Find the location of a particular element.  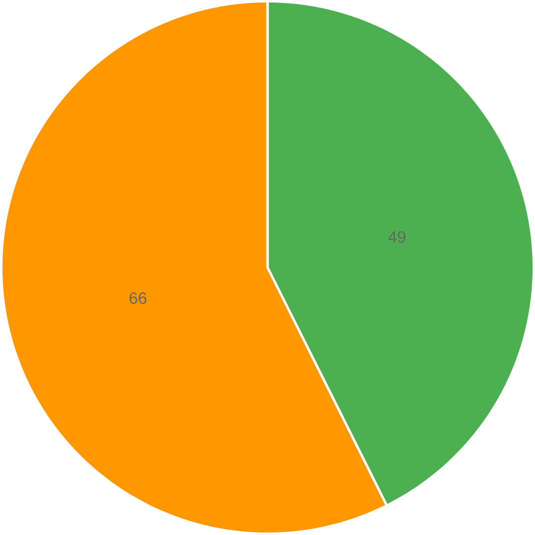

data-label: 49 is located at coordinates (397, 237).